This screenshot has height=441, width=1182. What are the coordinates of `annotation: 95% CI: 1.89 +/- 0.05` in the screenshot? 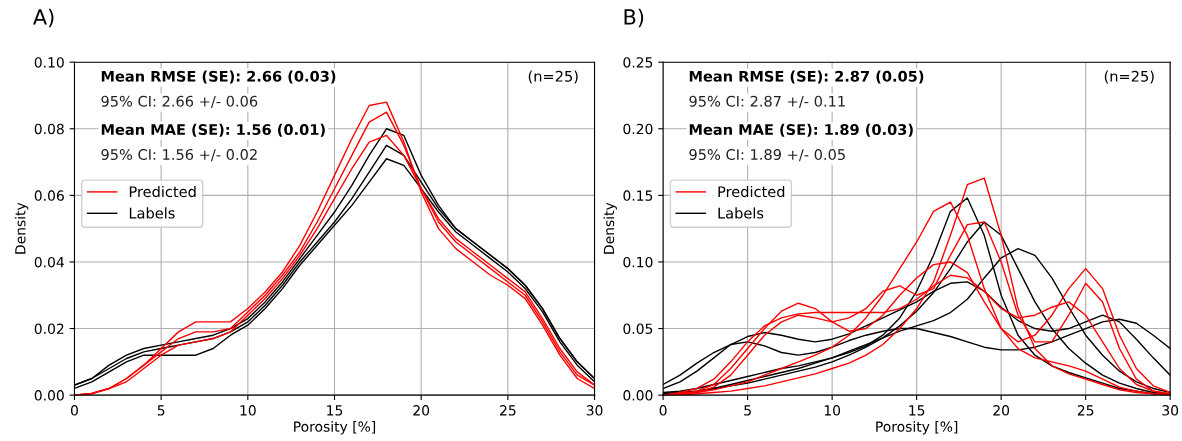 It's located at (767, 155).